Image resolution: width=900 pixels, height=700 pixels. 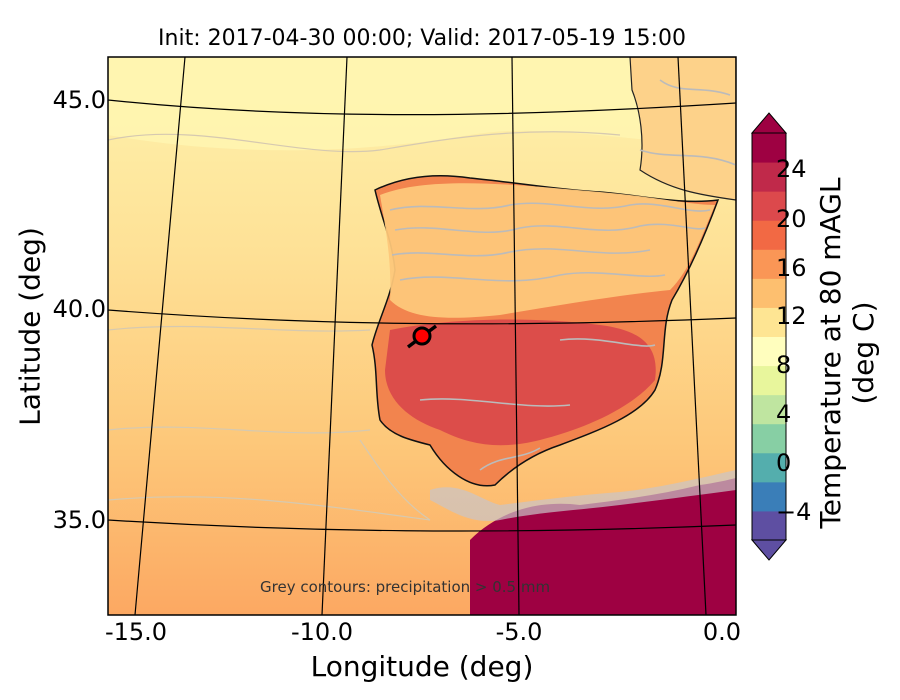 I want to click on y-axis-label: Latitude (deg), so click(x=30, y=326).